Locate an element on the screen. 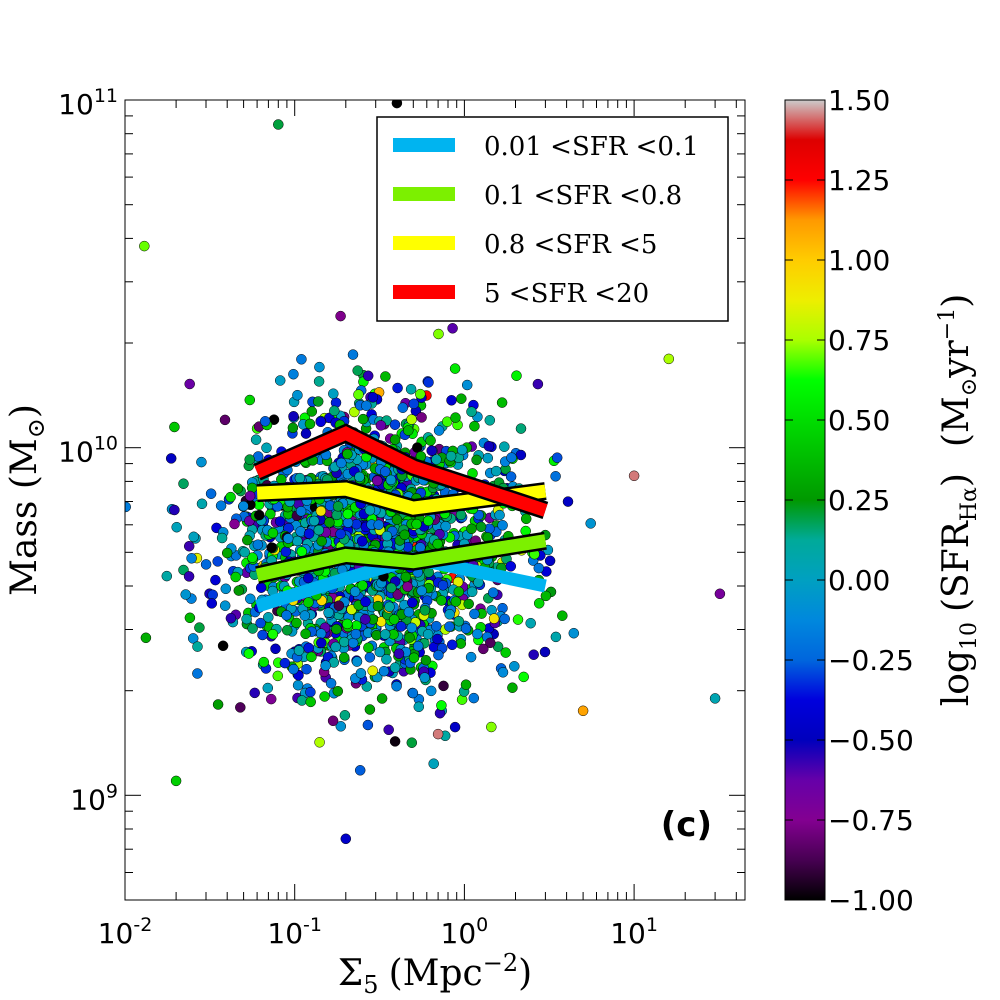 This screenshot has width=1000, height=1000. cbar-label-a: log is located at coordinates (956, 678).